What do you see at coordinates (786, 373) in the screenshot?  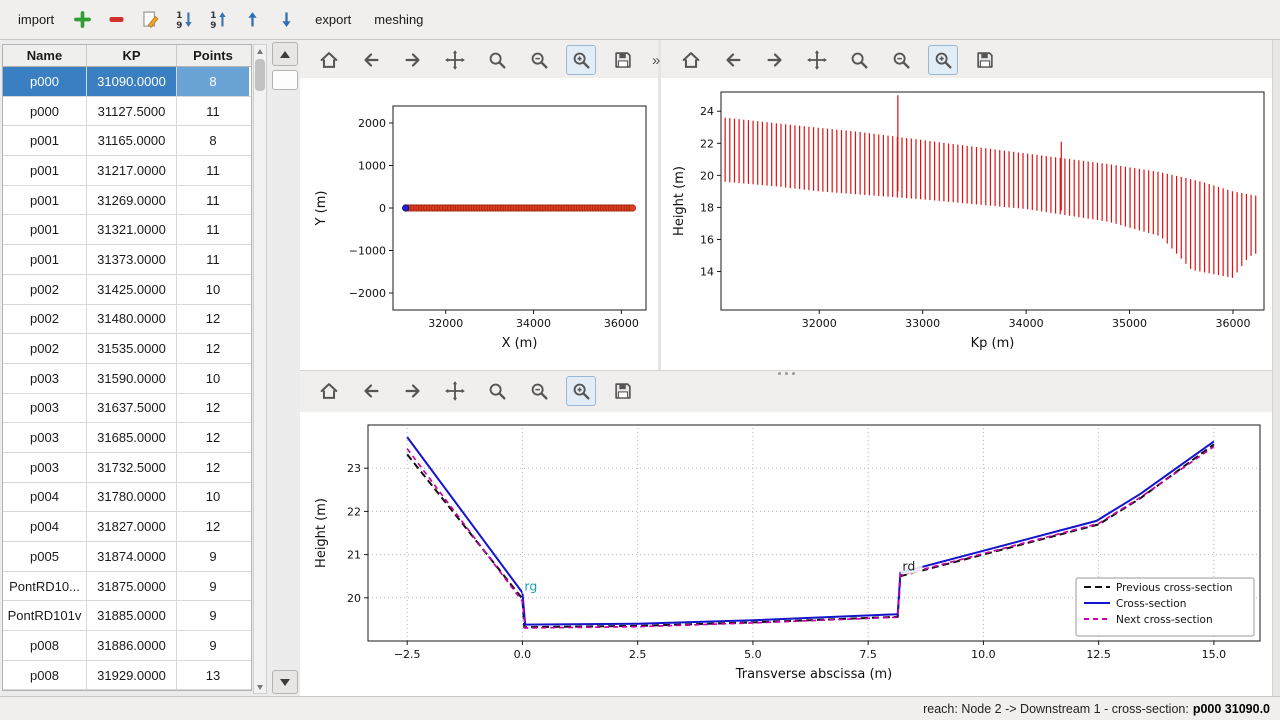 I see `splitter-handle` at bounding box center [786, 373].